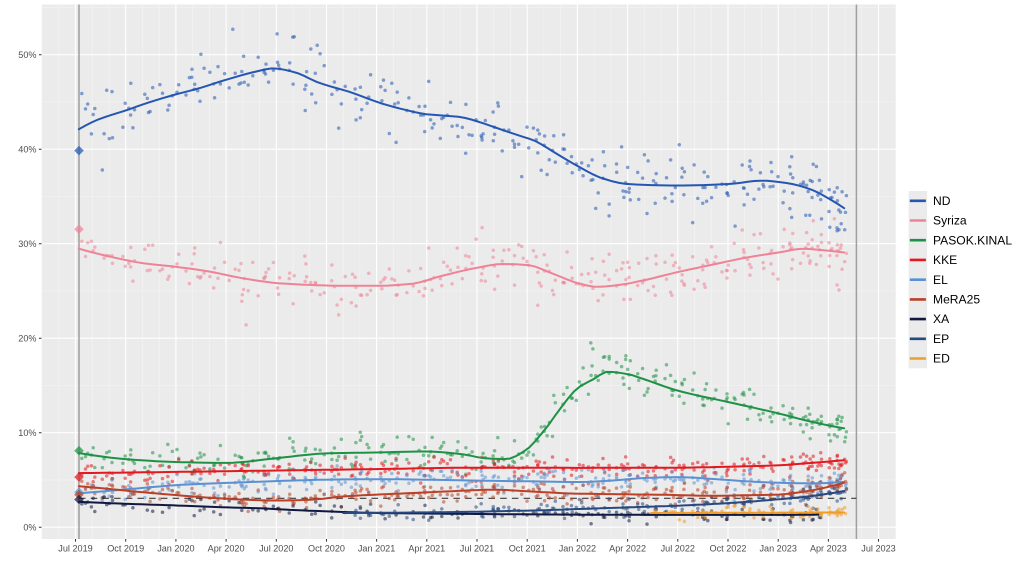 This screenshot has height=574, width=1024. What do you see at coordinates (941, 319) in the screenshot?
I see `svg-text: XA` at bounding box center [941, 319].